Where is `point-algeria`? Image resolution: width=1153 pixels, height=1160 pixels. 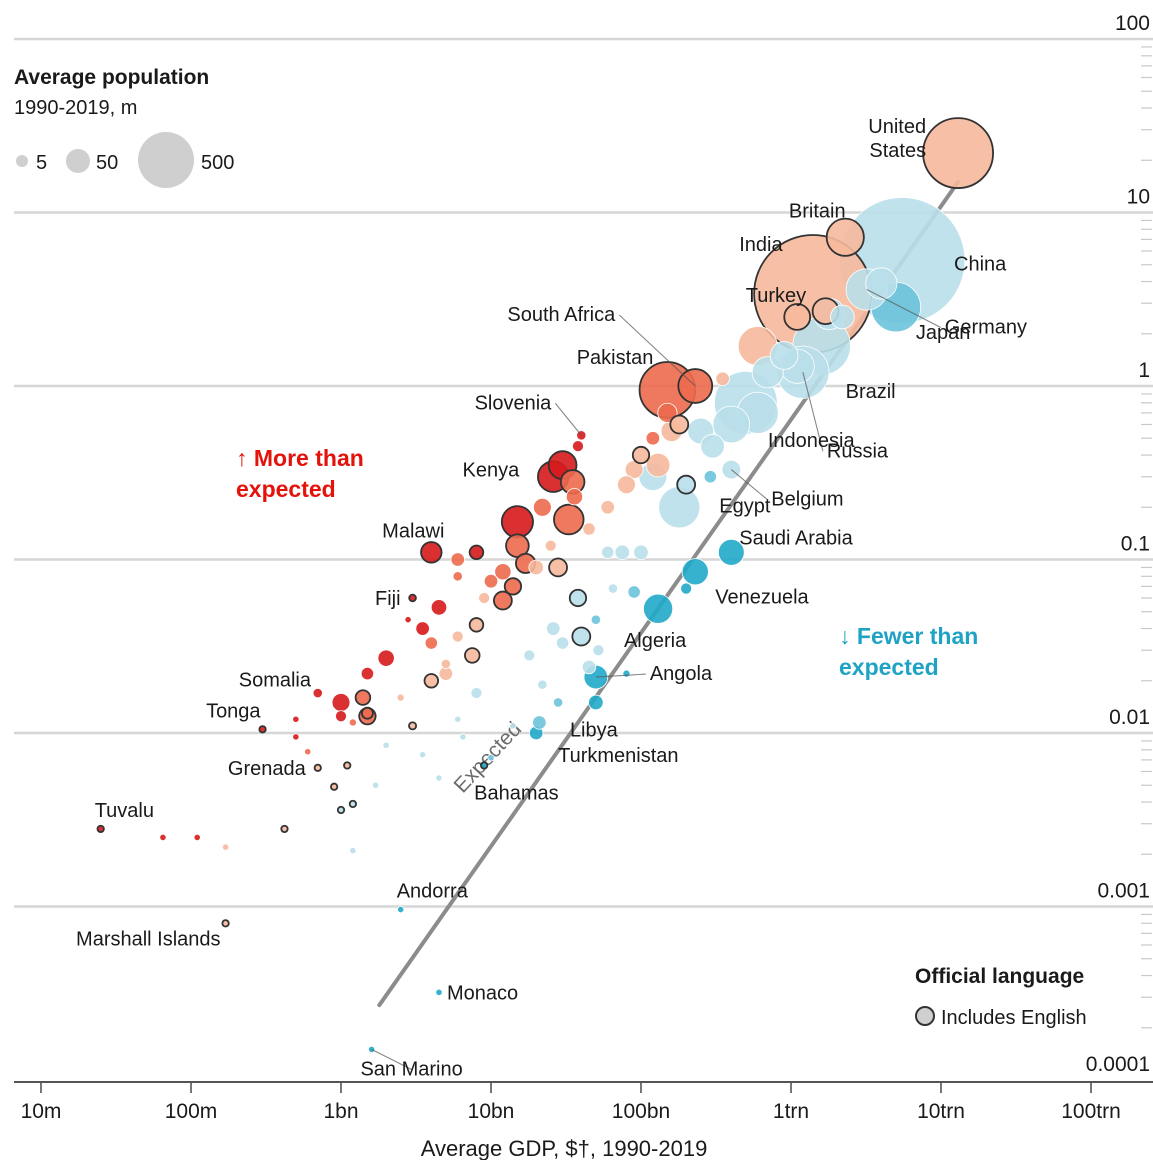 point-algeria is located at coordinates (658, 608).